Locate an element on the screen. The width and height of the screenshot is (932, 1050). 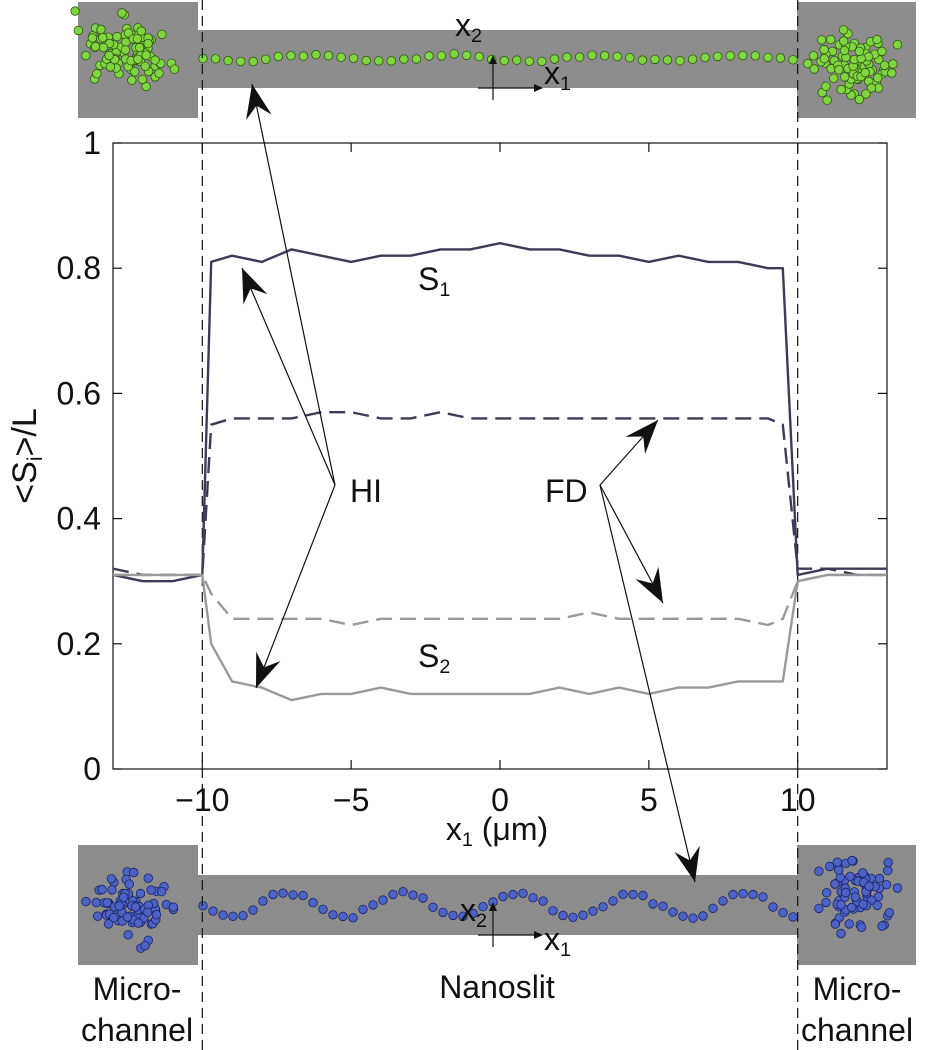
x-tick-label: 10 is located at coordinates (798, 800).